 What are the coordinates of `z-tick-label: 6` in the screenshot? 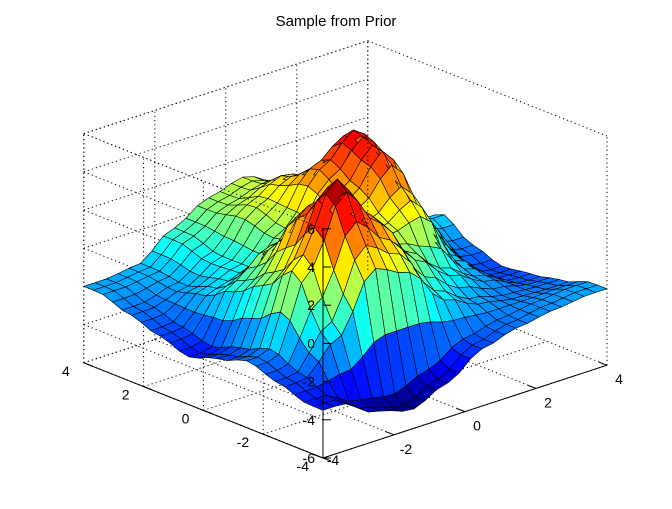 It's located at (311, 229).